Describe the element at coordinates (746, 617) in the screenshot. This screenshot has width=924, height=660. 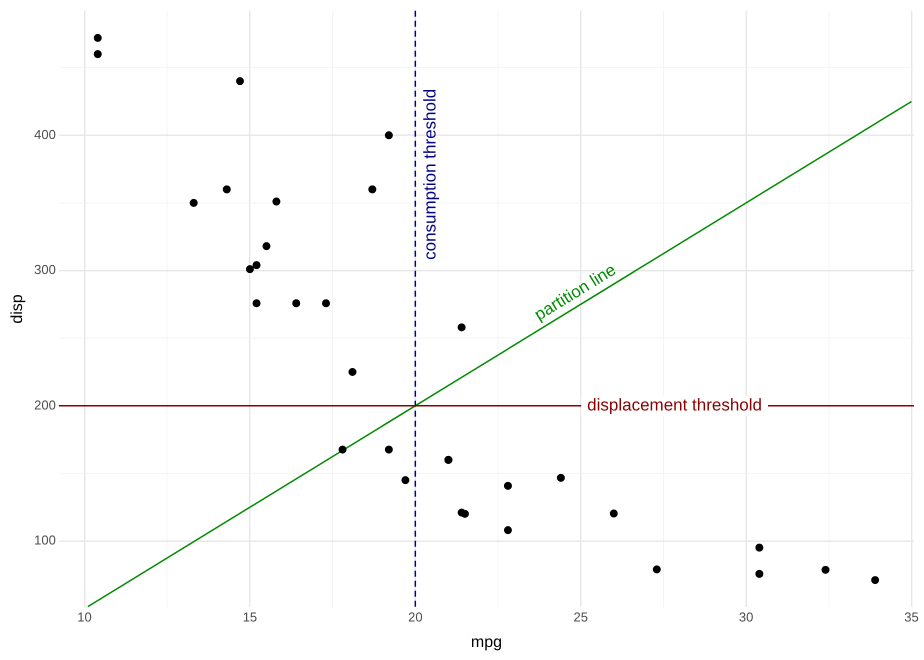
I see `x-tick-label: 30` at that location.